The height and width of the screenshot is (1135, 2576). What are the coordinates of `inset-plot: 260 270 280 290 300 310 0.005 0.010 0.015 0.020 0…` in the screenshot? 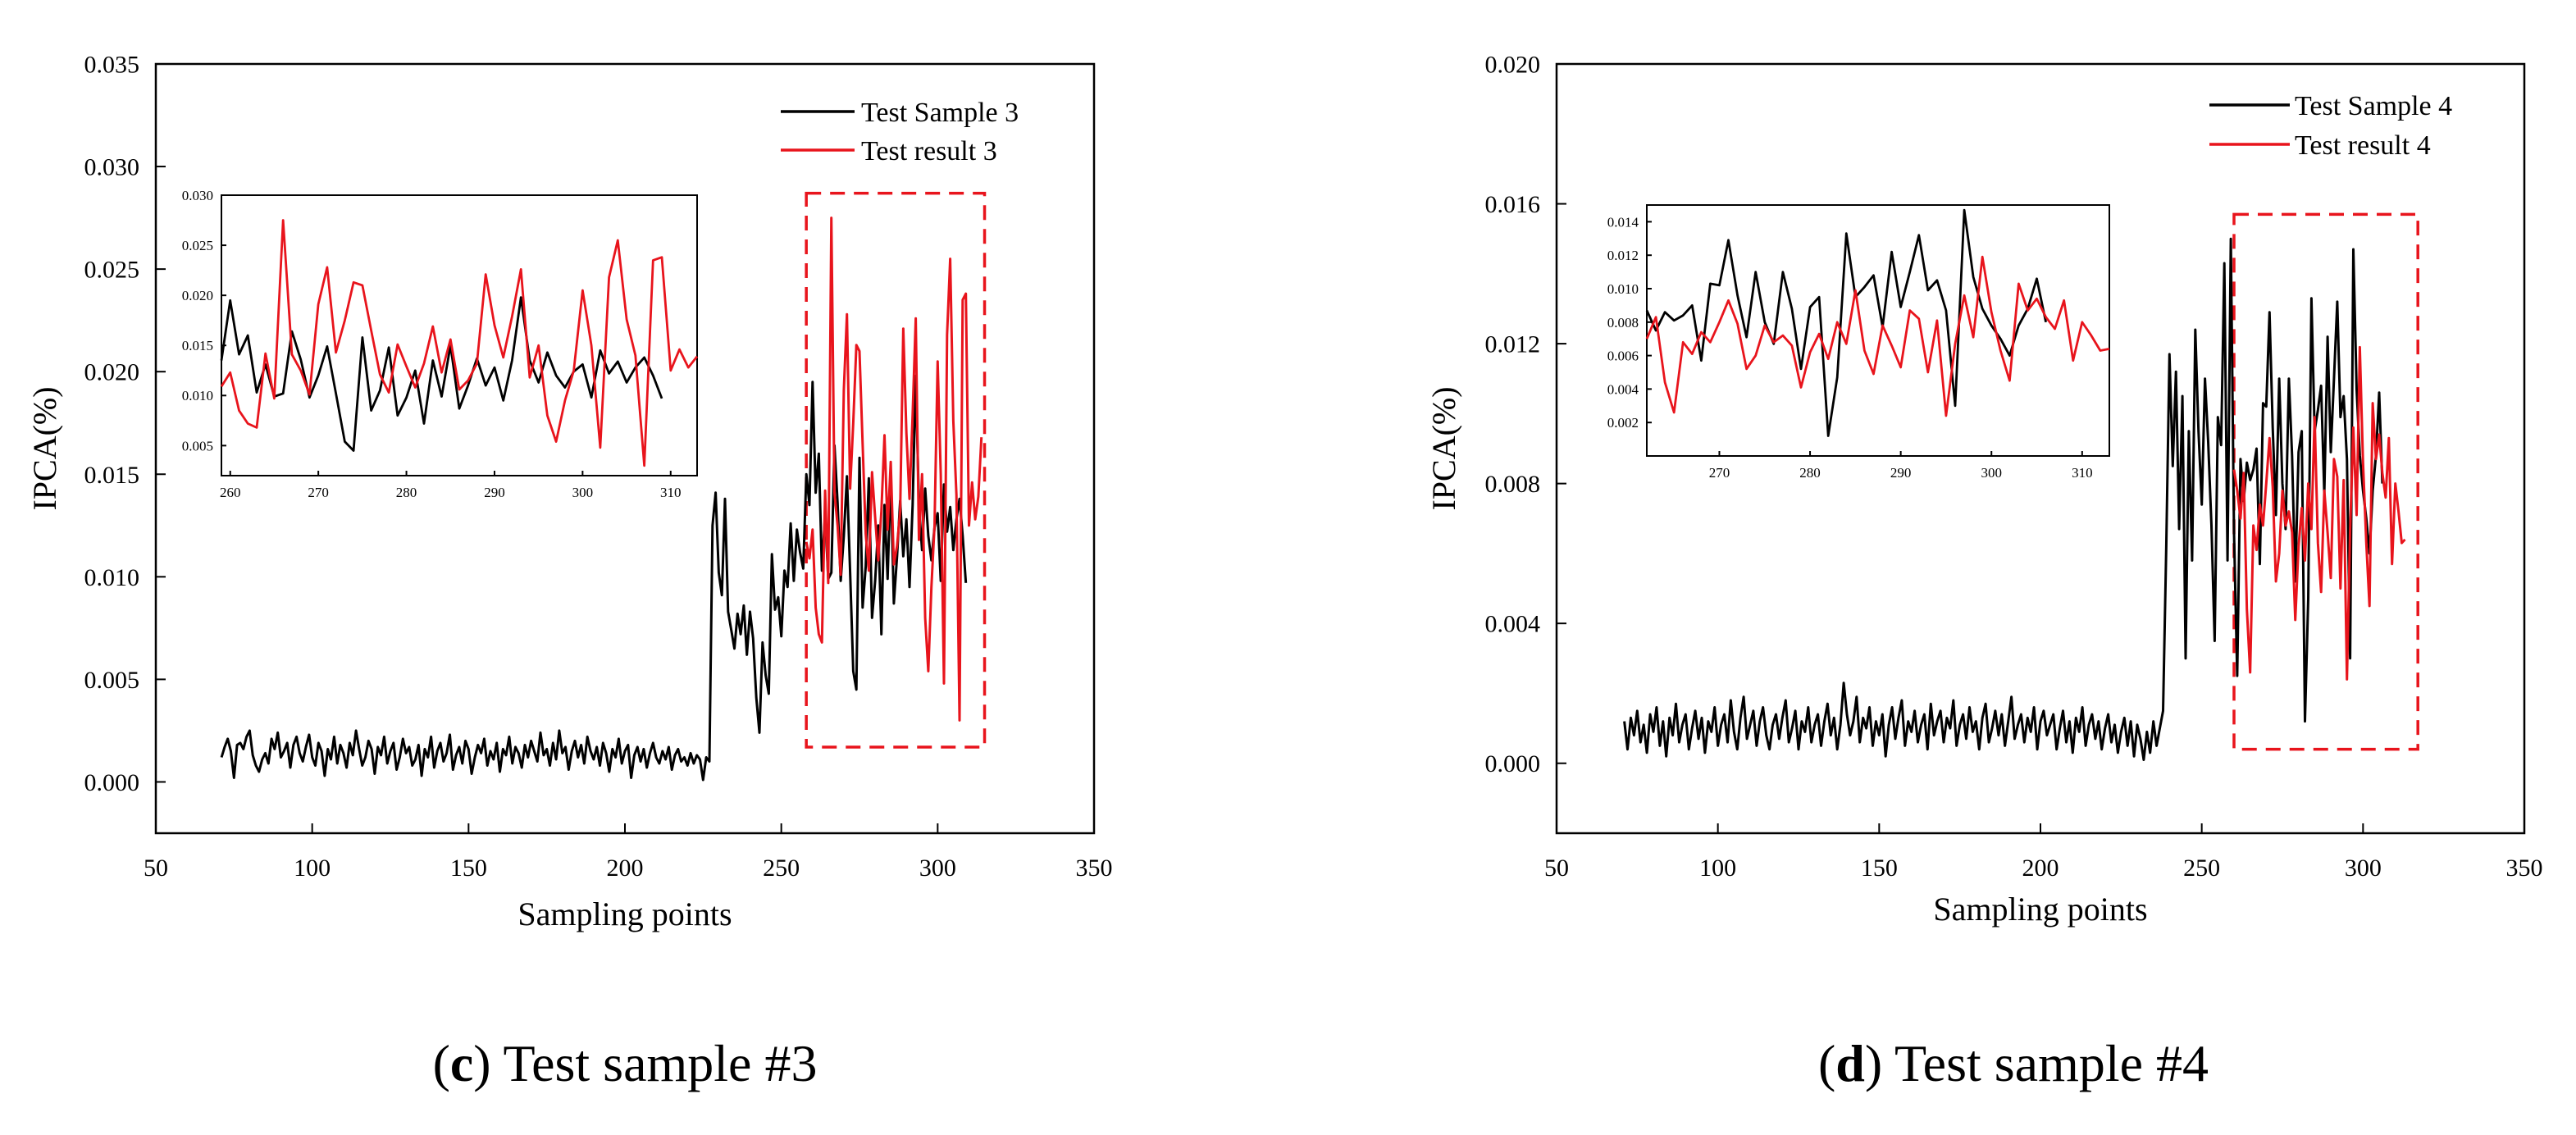 It's located at (440, 344).